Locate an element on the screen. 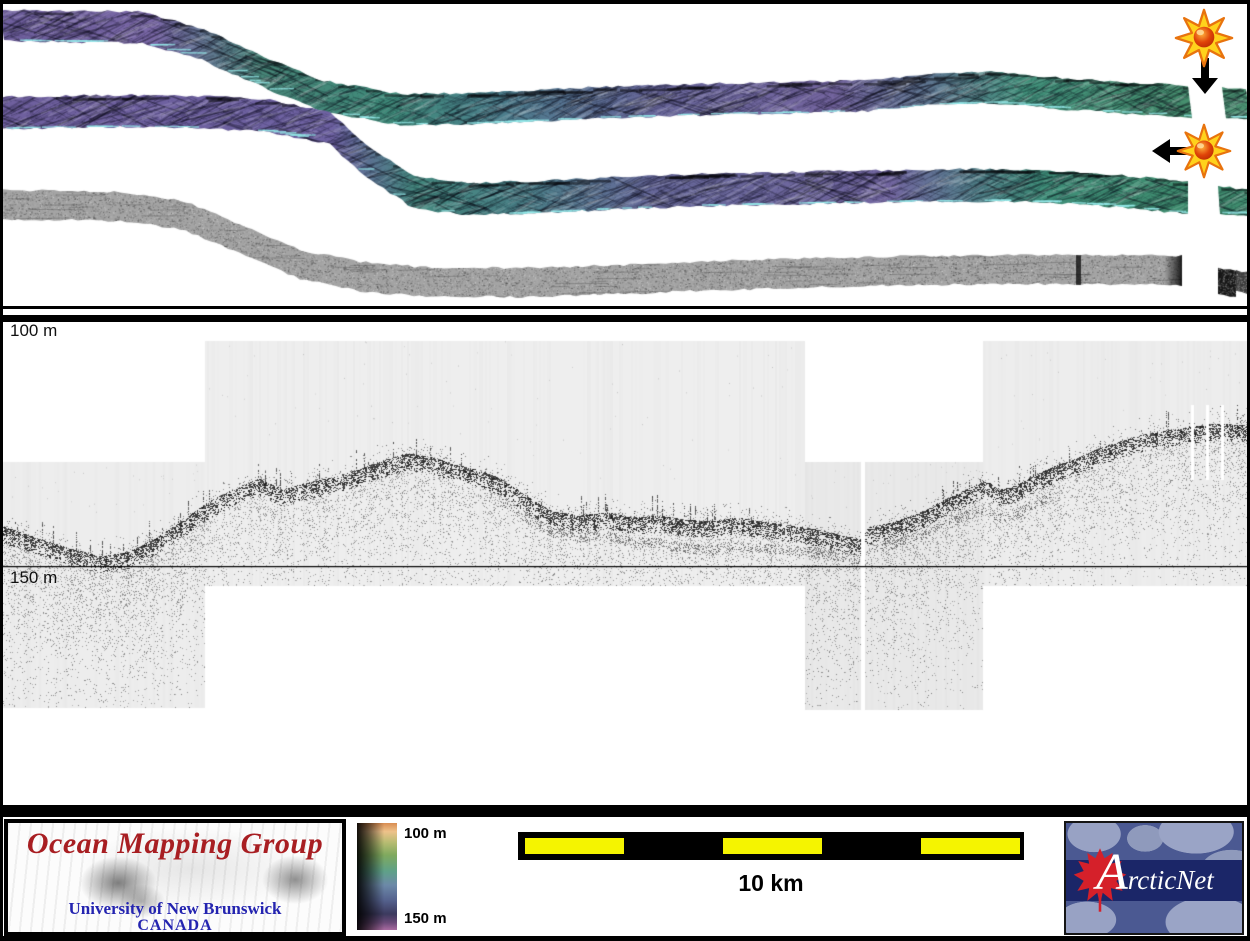 The width and height of the screenshot is (1250, 941). omg-country: CANADA is located at coordinates (175, 925).